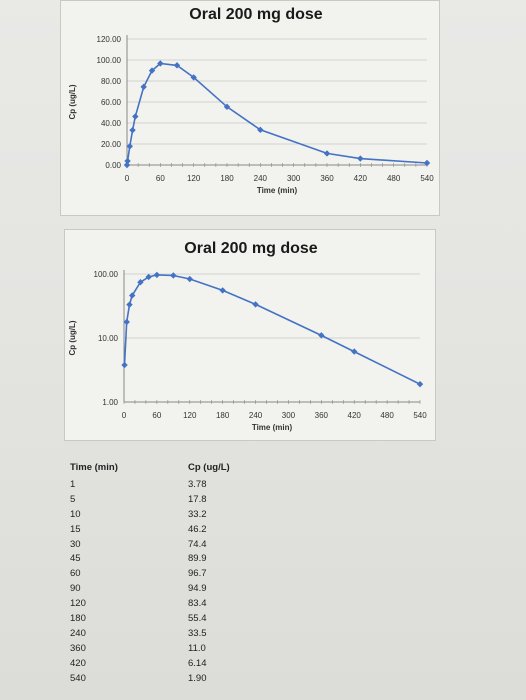 Image resolution: width=526 pixels, height=700 pixels. Describe the element at coordinates (111, 123) in the screenshot. I see `y-tick-label: 40.00` at that location.